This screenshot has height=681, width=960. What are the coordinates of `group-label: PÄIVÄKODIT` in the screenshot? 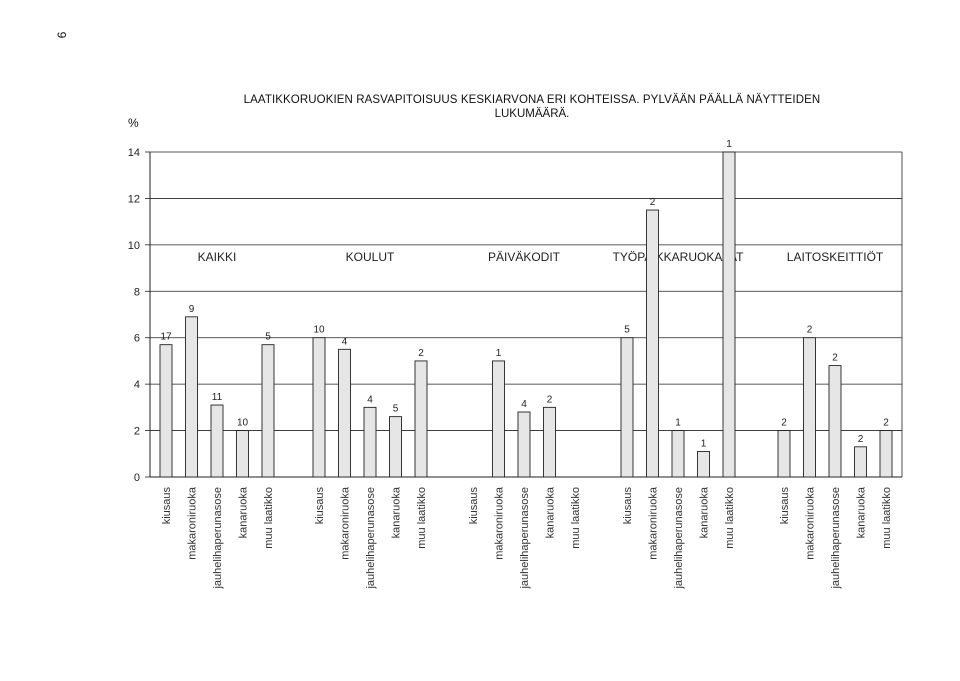 It's located at (524, 257).